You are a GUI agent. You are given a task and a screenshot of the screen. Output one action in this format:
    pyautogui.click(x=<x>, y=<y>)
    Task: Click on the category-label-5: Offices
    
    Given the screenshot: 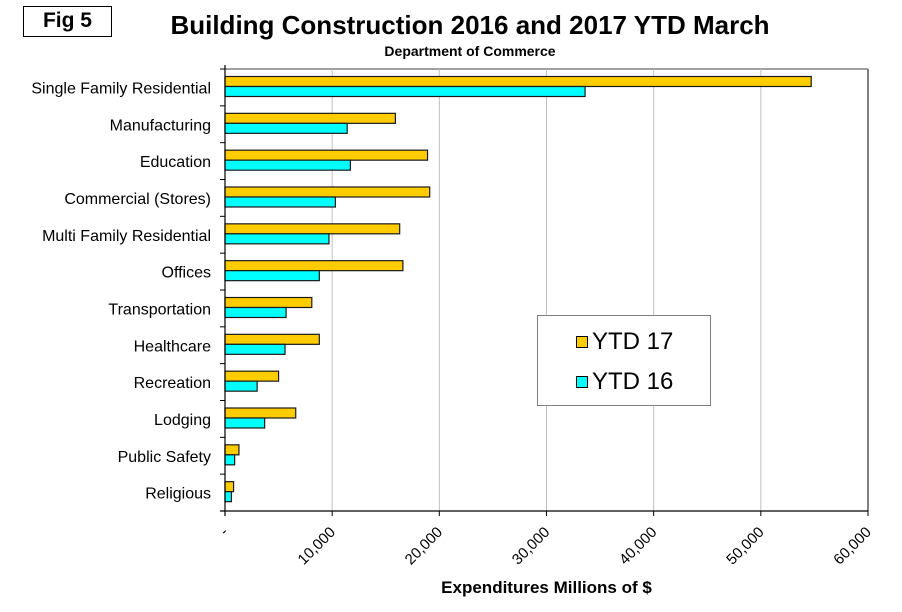 What is the action you would take?
    pyautogui.click(x=187, y=273)
    